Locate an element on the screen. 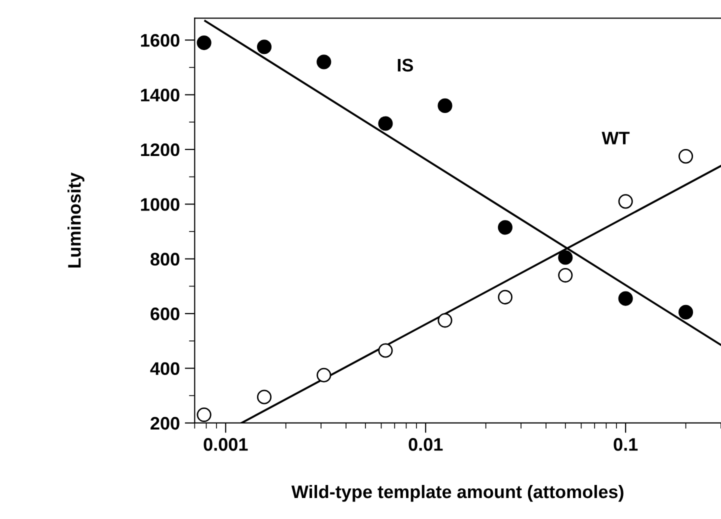 The width and height of the screenshot is (721, 519). y-axis-title: Luminosity is located at coordinates (76, 220).